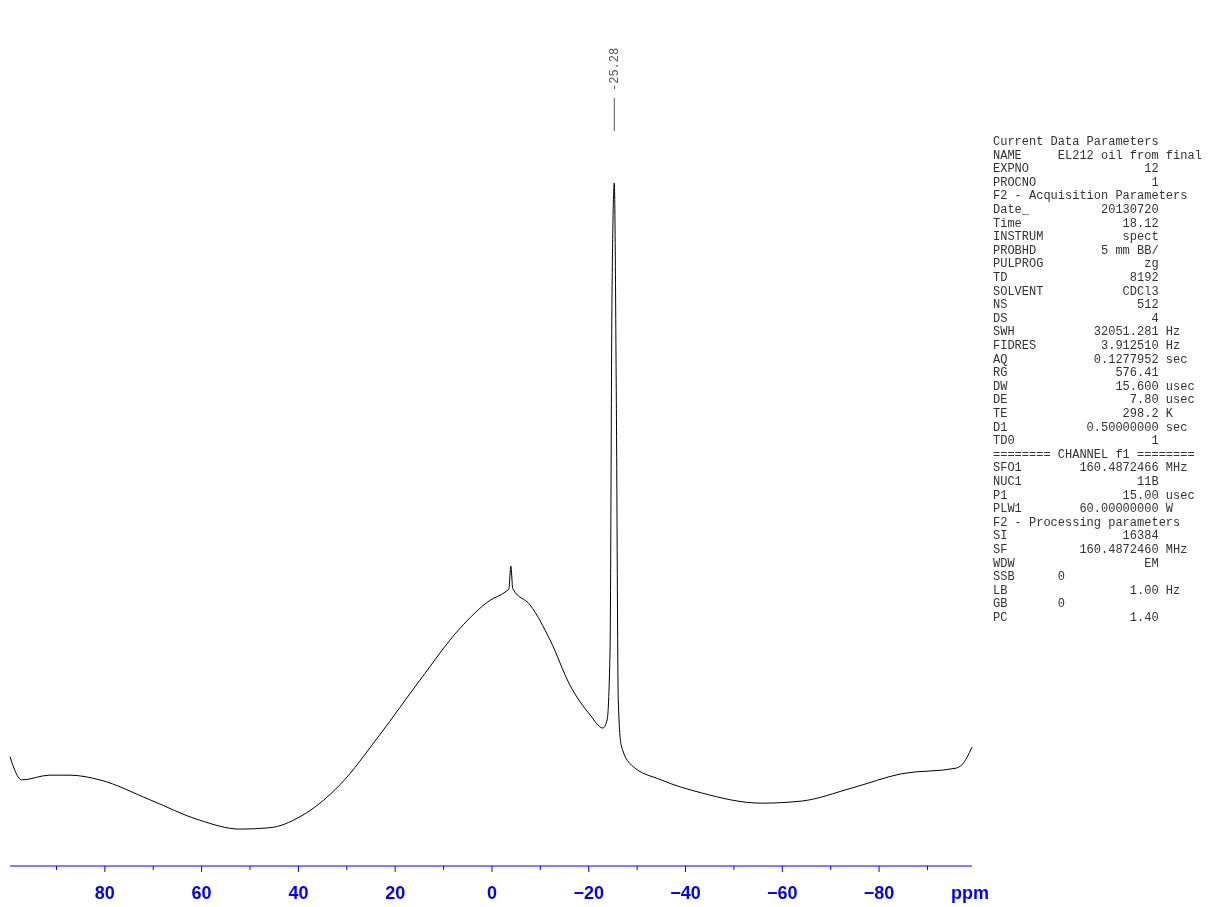 The width and height of the screenshot is (1227, 907). Describe the element at coordinates (1094, 495) in the screenshot. I see `text: P1 15.00 usec` at that location.